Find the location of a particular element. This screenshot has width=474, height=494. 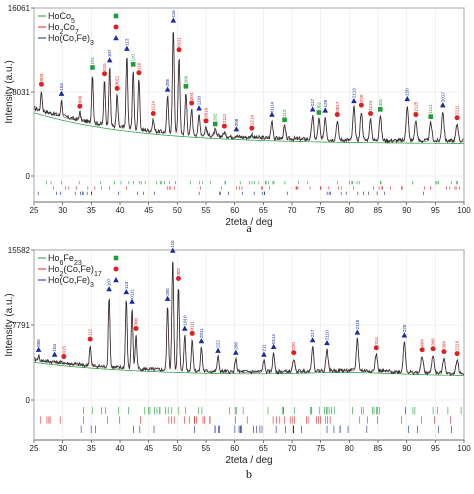

peak-label: 2125 is located at coordinates (415, 106).